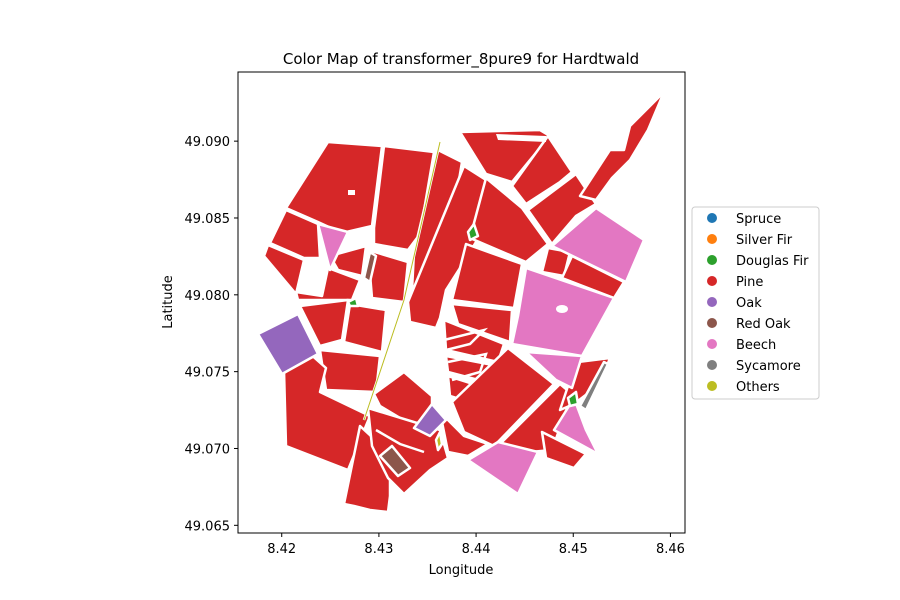 The height and width of the screenshot is (600, 900). I want to click on y-tick-label: 49.075, so click(208, 373).